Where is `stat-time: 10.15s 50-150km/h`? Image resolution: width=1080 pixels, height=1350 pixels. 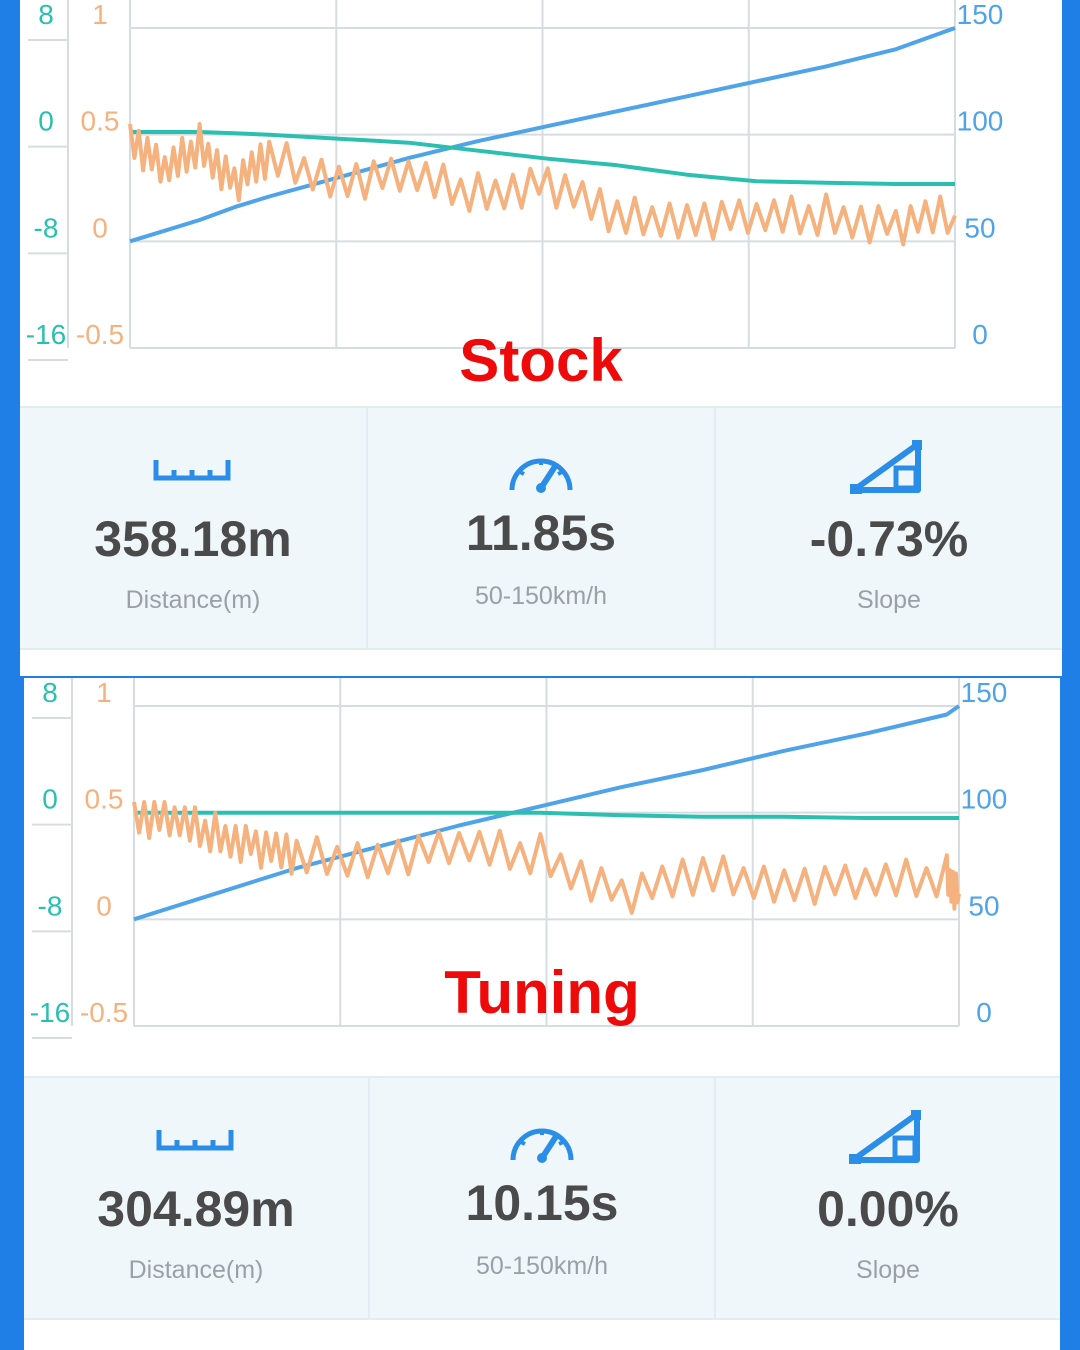 stat-time: 10.15s 50-150km/h is located at coordinates (543, 1198).